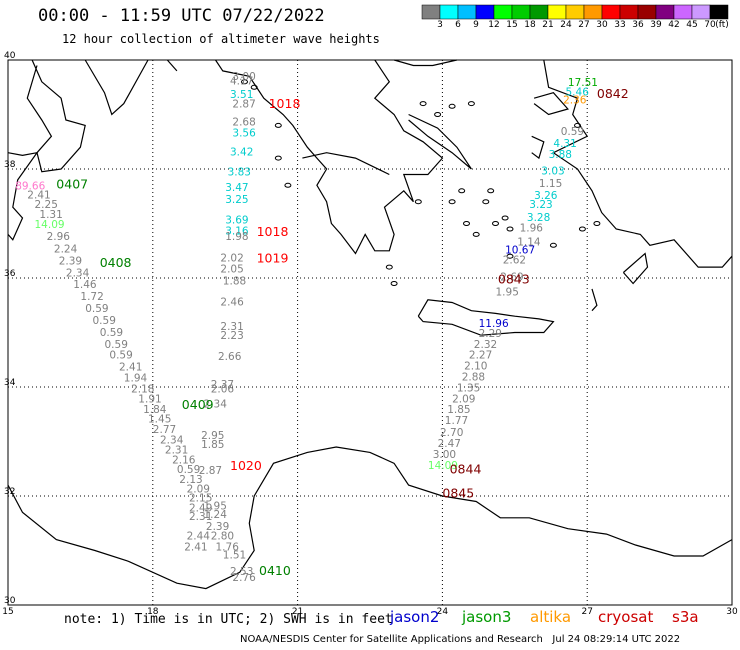 The image size is (740, 650). Describe the element at coordinates (200, 508) in the screenshot. I see `wave-height-value: 2.49` at that location.